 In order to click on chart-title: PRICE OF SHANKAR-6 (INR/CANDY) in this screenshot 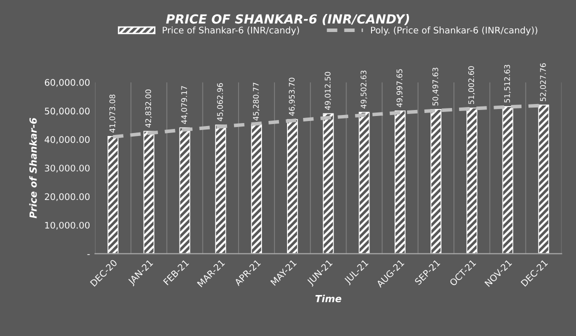, I will do `click(288, 20)`.